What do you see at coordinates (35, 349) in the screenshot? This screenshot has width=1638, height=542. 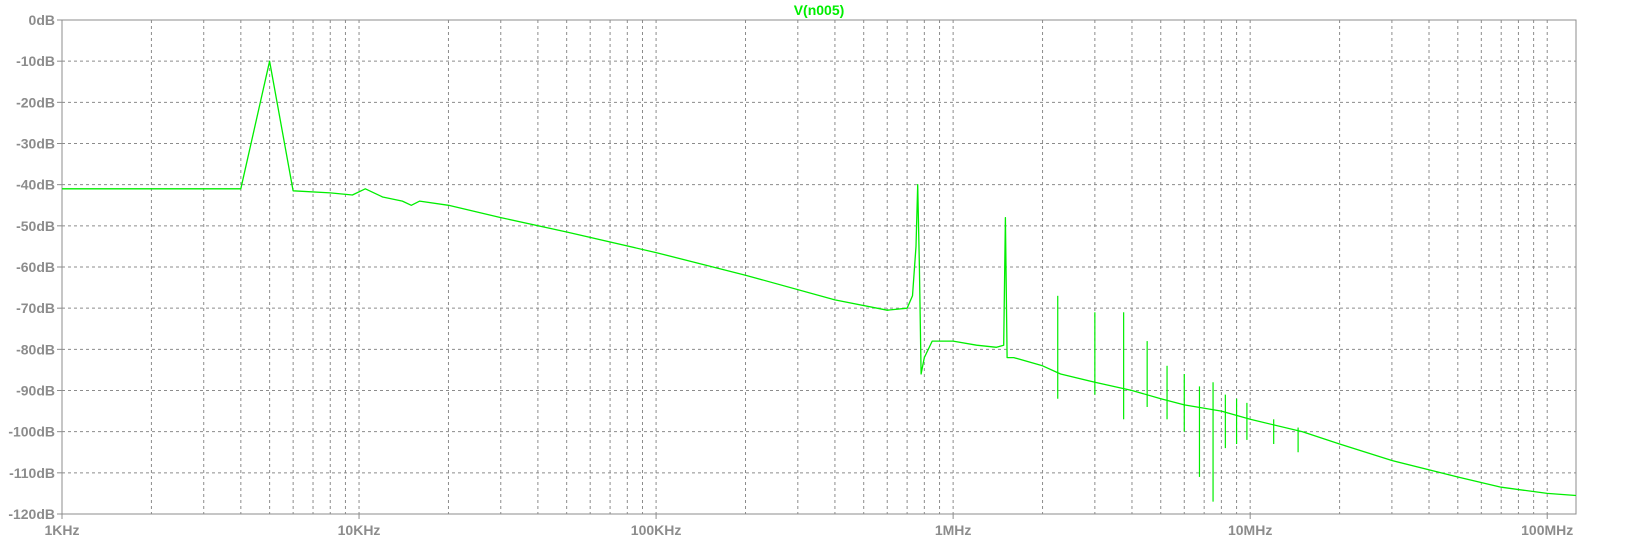 I see `y-tick-label: -80dB` at bounding box center [35, 349].